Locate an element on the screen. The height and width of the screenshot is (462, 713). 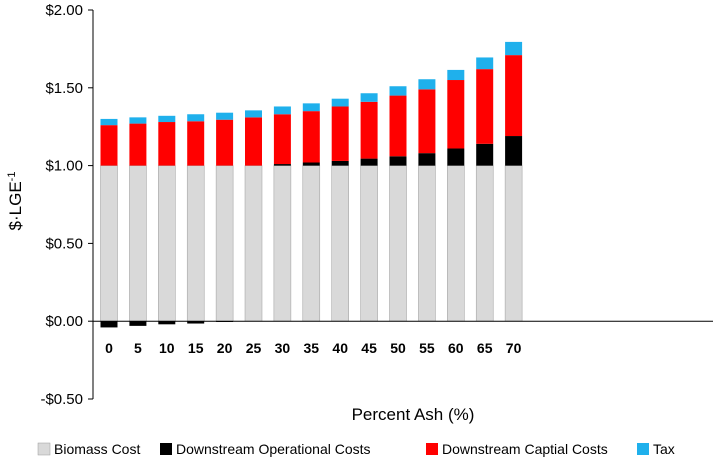
x-tick-label: 15 is located at coordinates (196, 348).